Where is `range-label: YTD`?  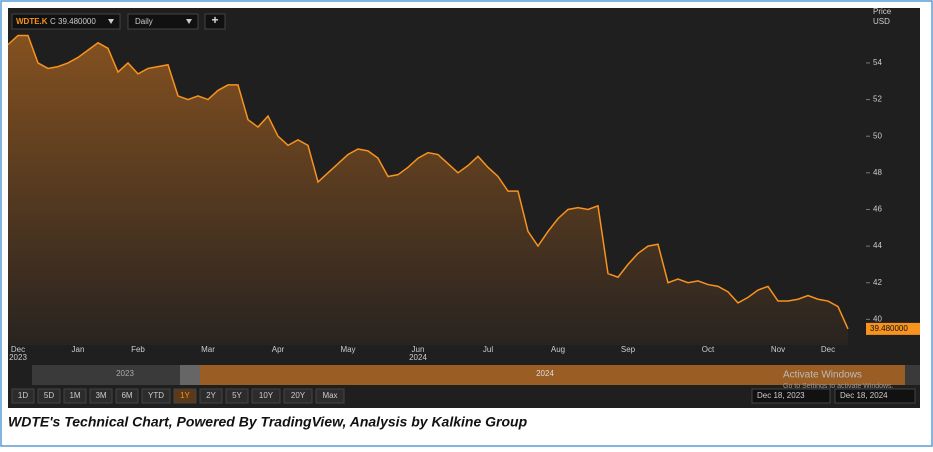
range-label: YTD is located at coordinates (156, 395).